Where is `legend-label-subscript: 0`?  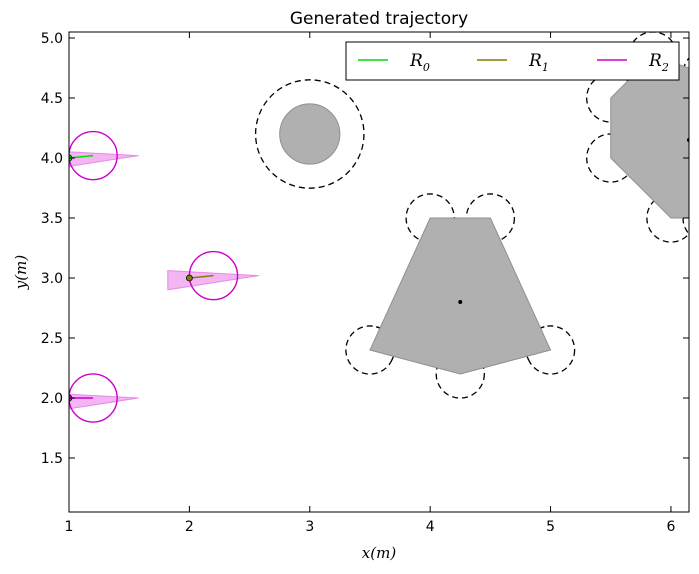 legend-label-subscript: 0 is located at coordinates (426, 67).